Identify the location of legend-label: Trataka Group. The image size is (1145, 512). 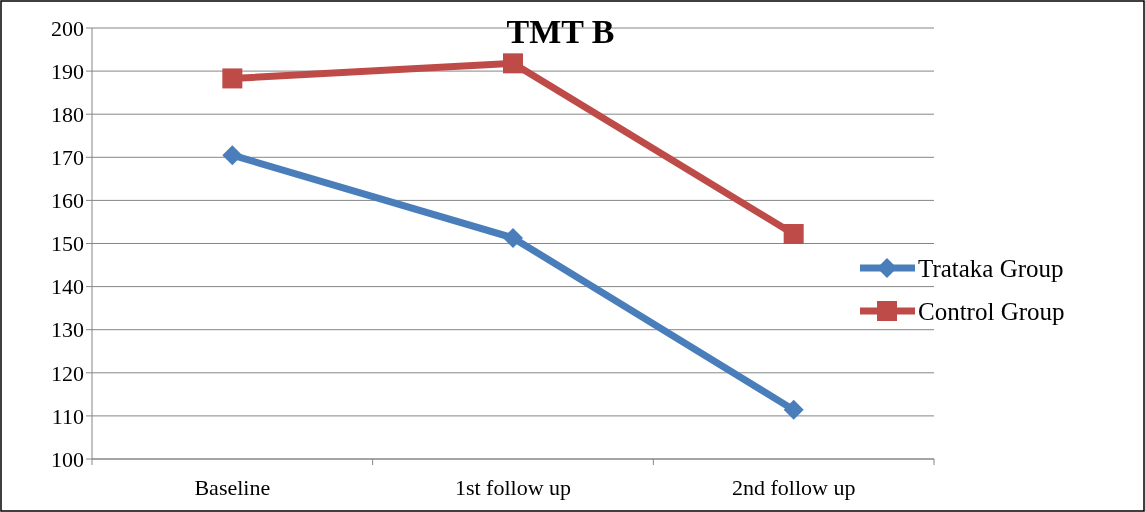
(991, 268).